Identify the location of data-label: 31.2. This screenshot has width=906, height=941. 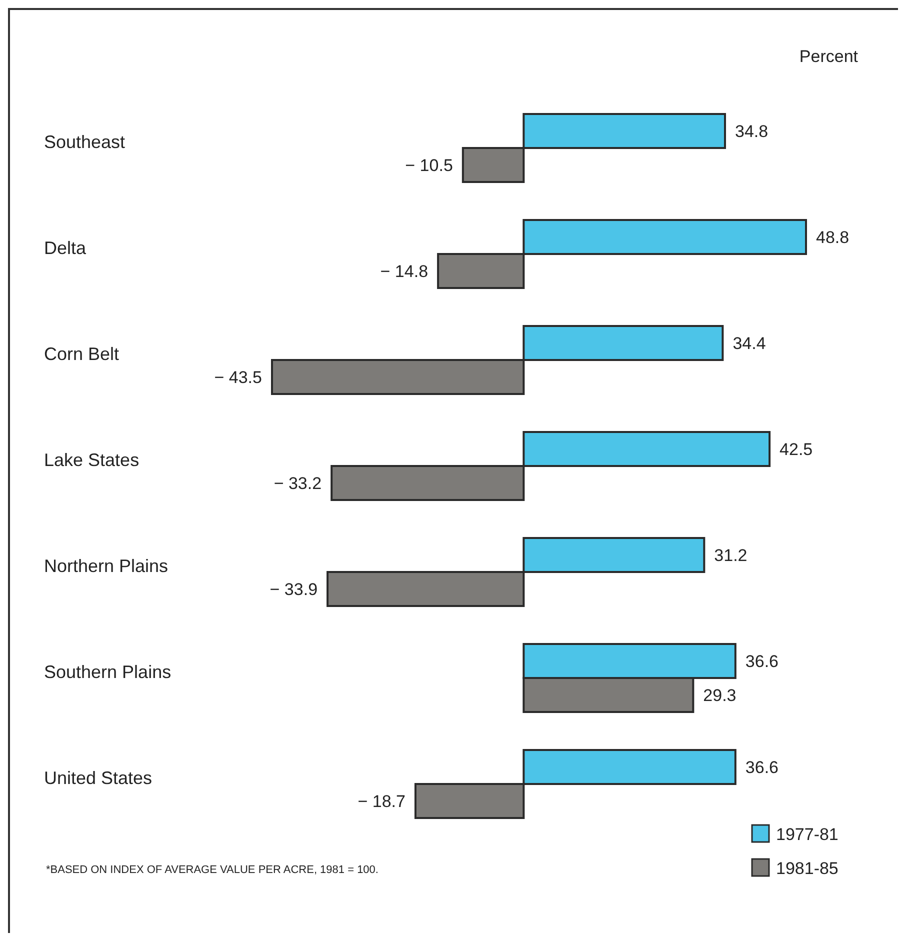
(731, 555).